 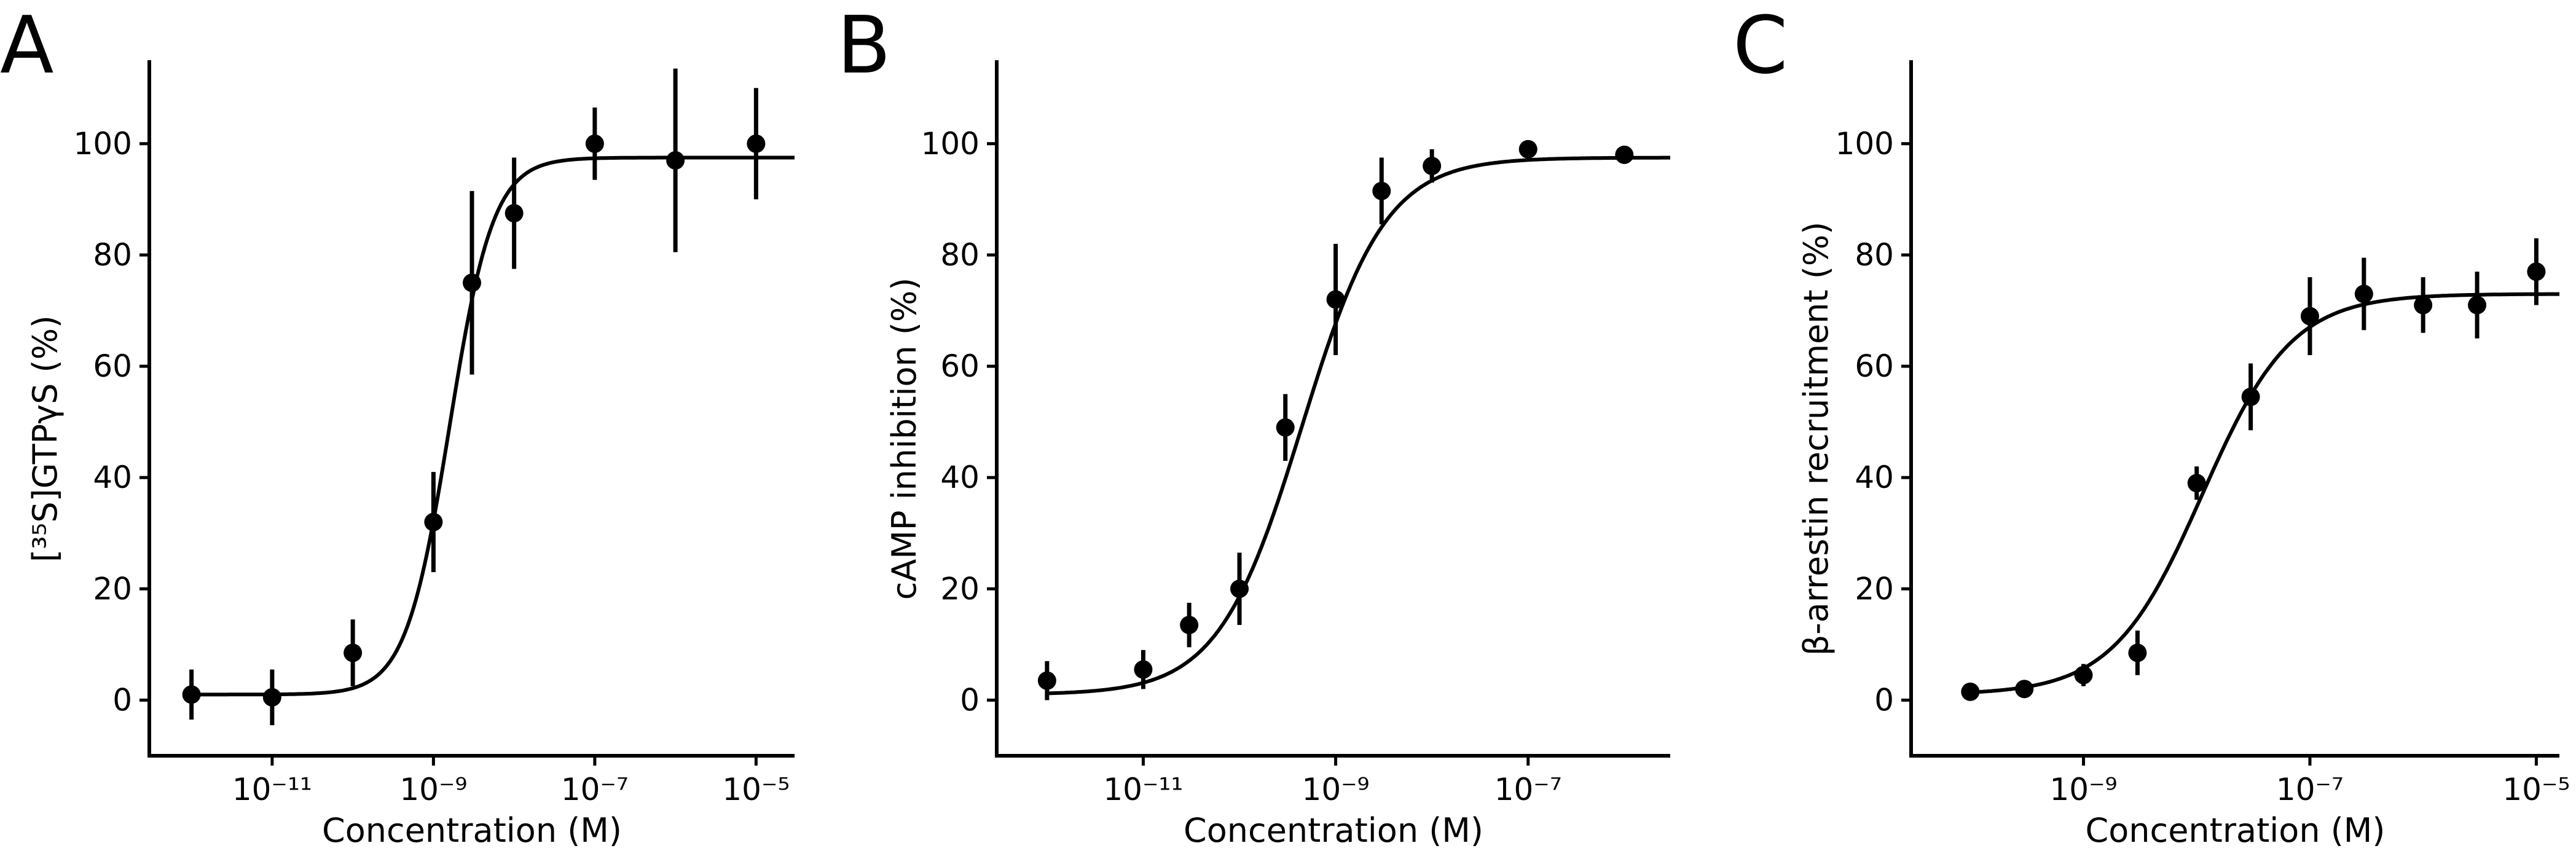 I want to click on y-axis-label: [³⁵S]GTPγS (%), so click(x=45, y=438).